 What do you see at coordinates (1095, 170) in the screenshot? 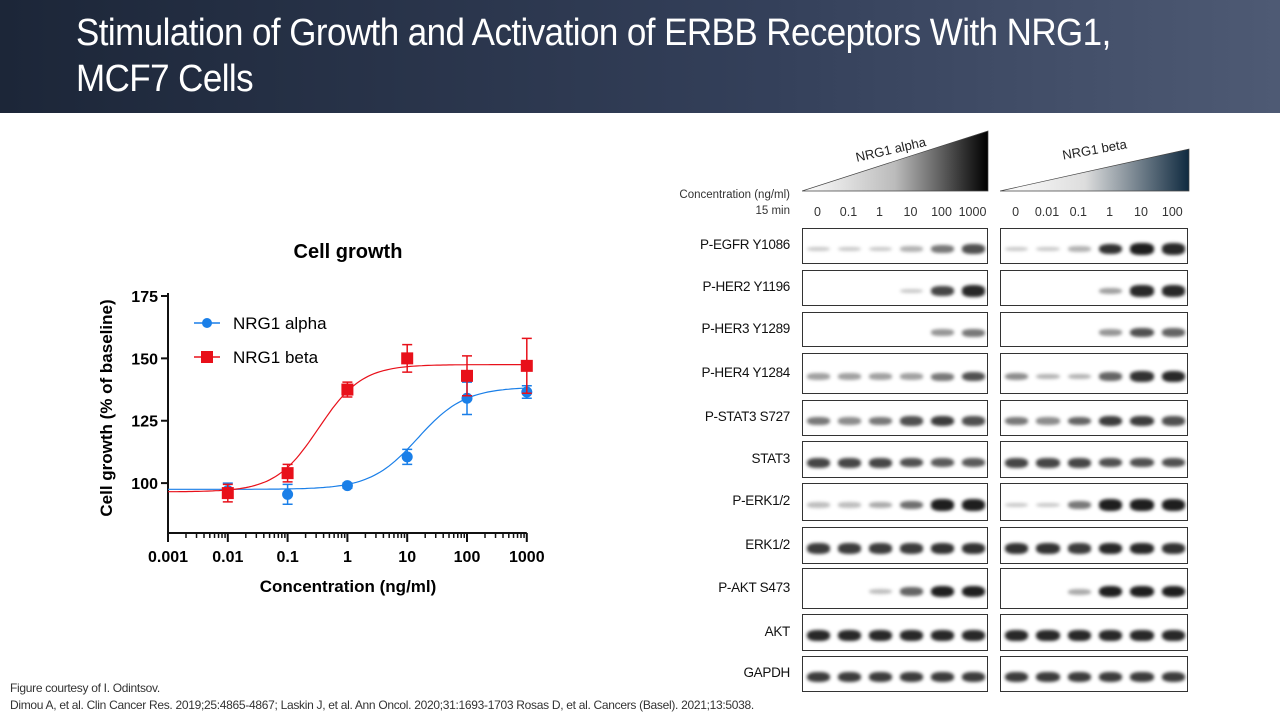
I see `beta-concentration-wedge` at bounding box center [1095, 170].